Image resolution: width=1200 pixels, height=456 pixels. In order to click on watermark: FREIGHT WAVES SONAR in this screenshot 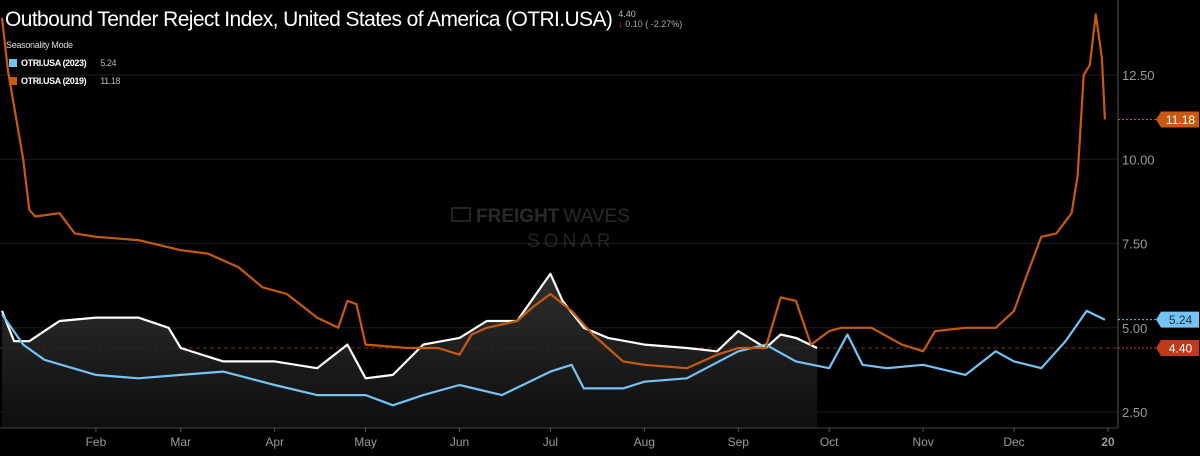, I will do `click(540, 229)`.